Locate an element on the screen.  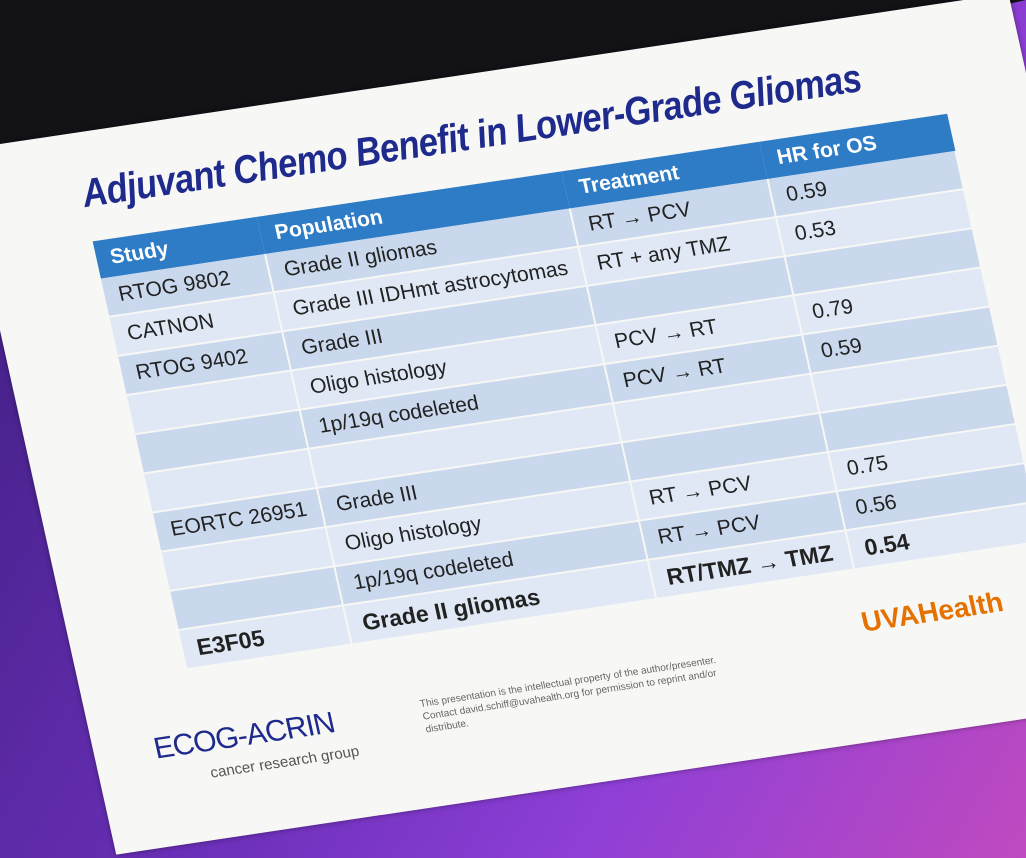
brand: UVAHealth is located at coordinates (932, 612).